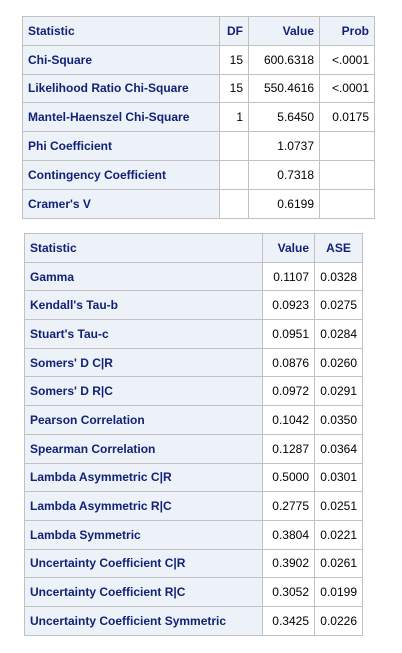 The height and width of the screenshot is (653, 402). I want to click on cell-value: 0.2775, so click(288, 506).